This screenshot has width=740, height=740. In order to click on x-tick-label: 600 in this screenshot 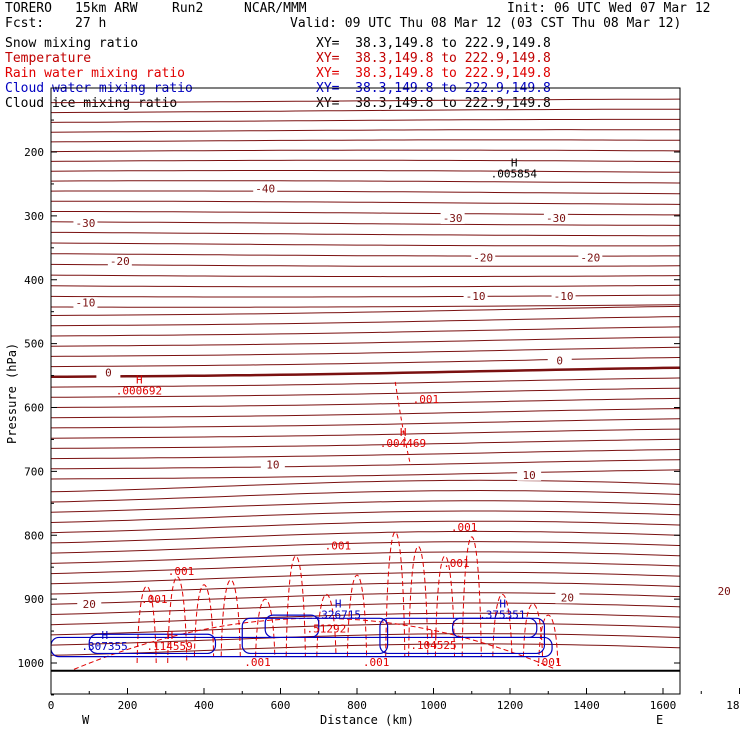, I will do `click(281, 705)`.